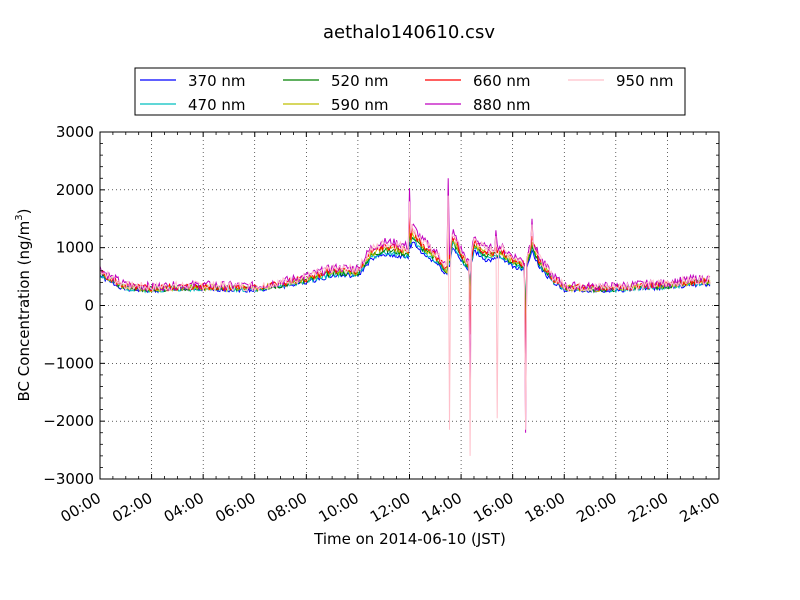 The height and width of the screenshot is (600, 800). What do you see at coordinates (360, 105) in the screenshot?
I see `legend-label: 590 nm` at bounding box center [360, 105].